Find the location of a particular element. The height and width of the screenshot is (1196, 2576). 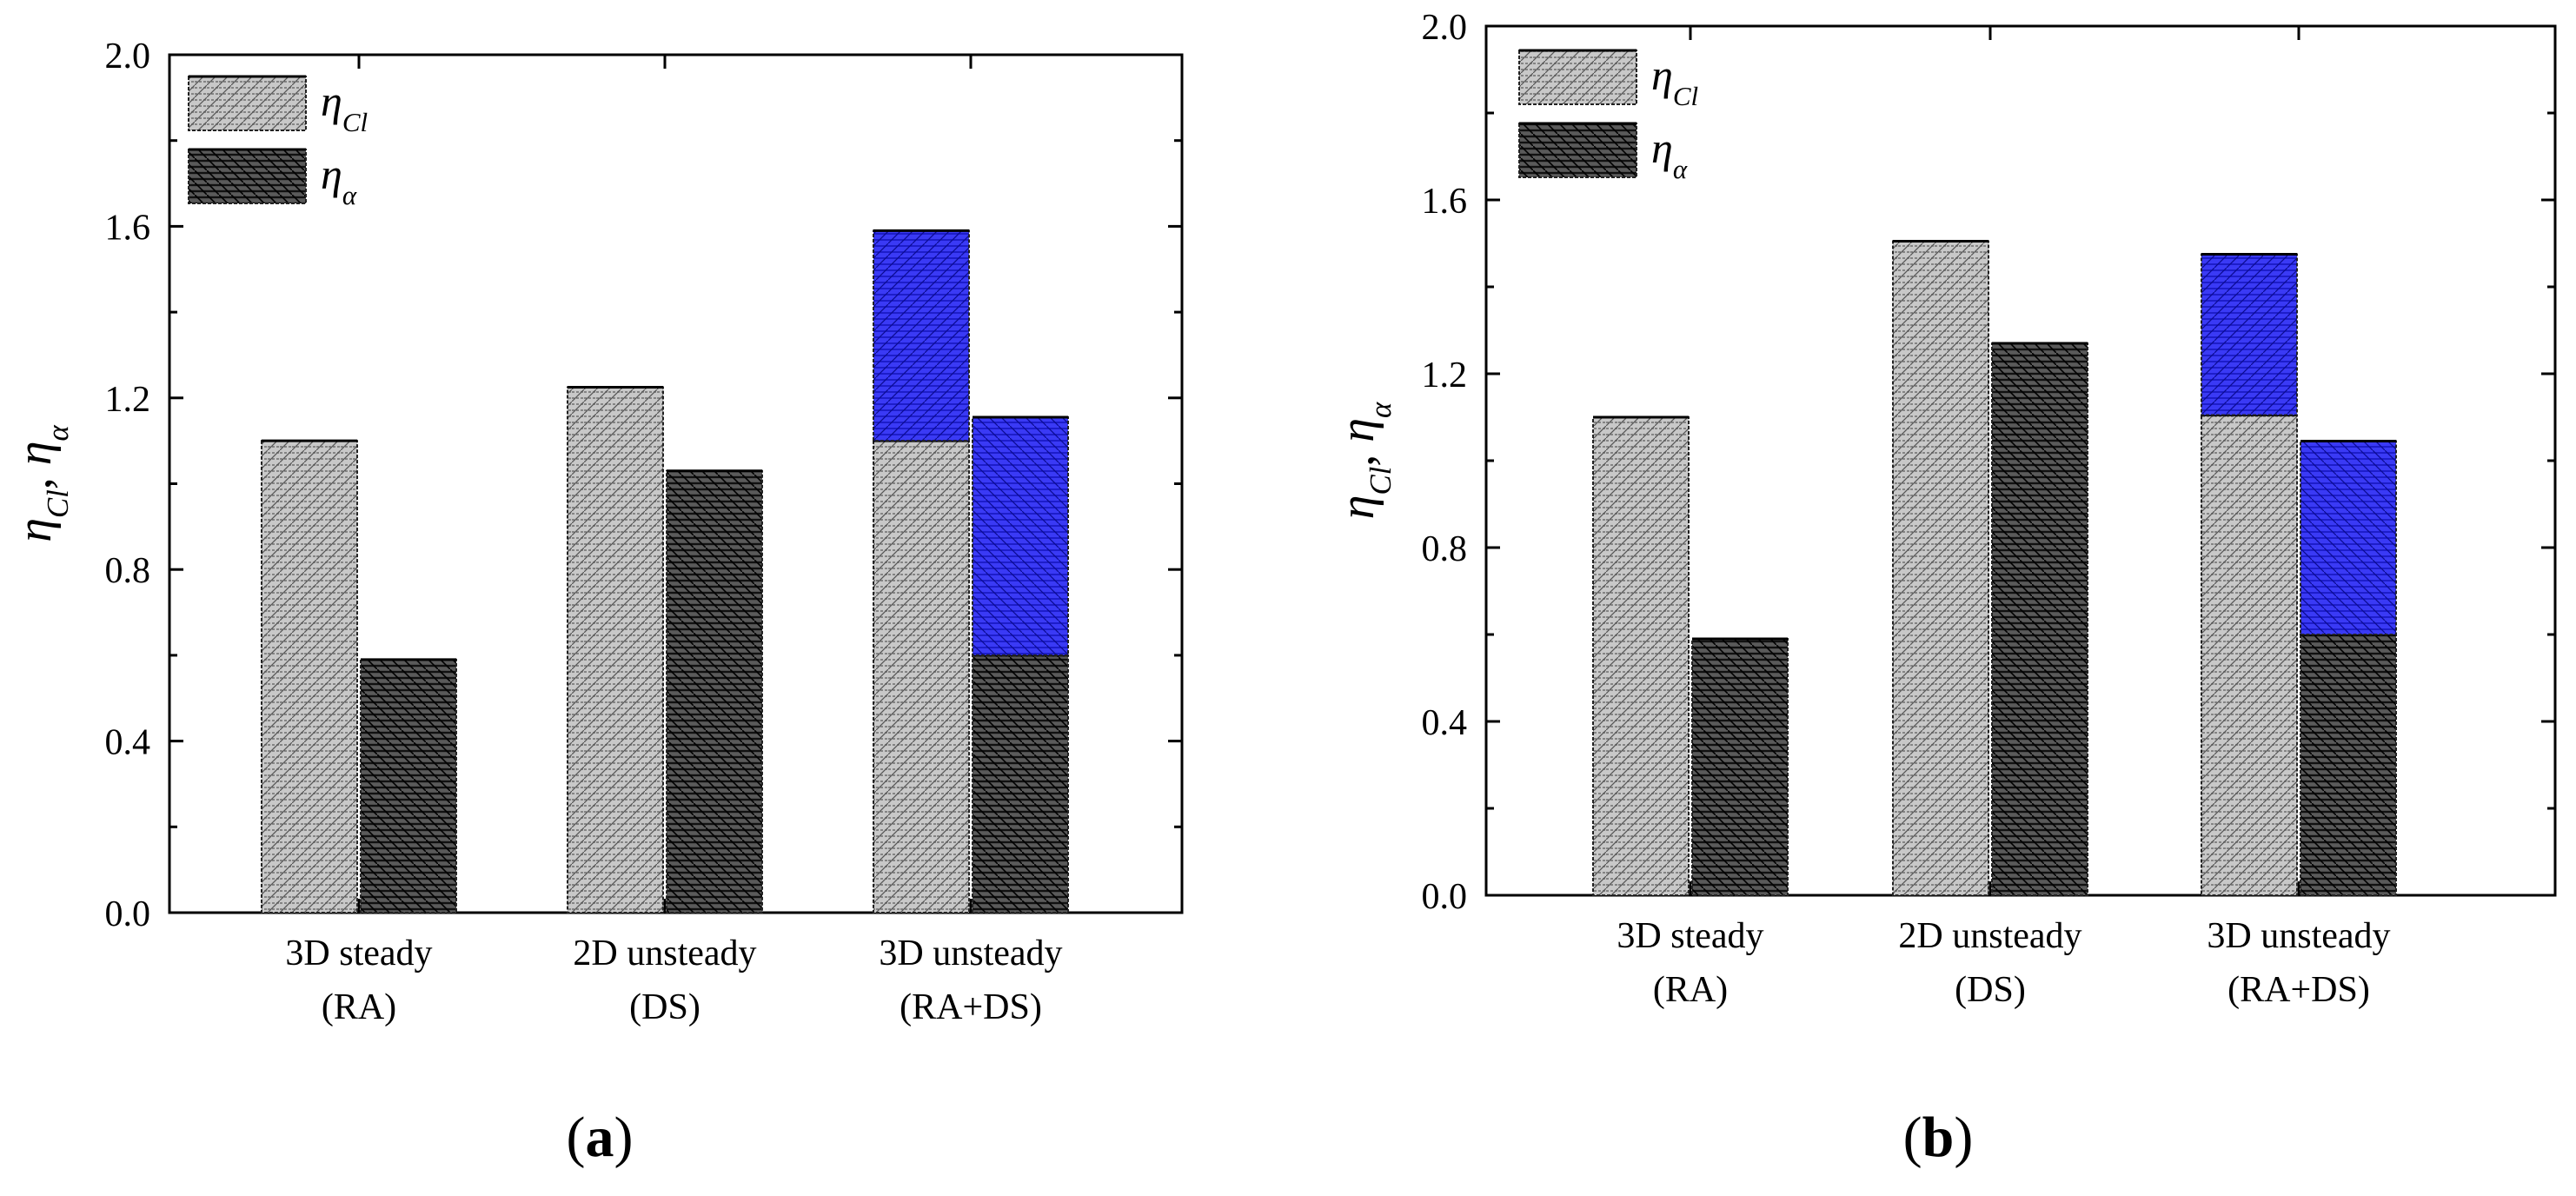

panel-label: (a) is located at coordinates (600, 1137).